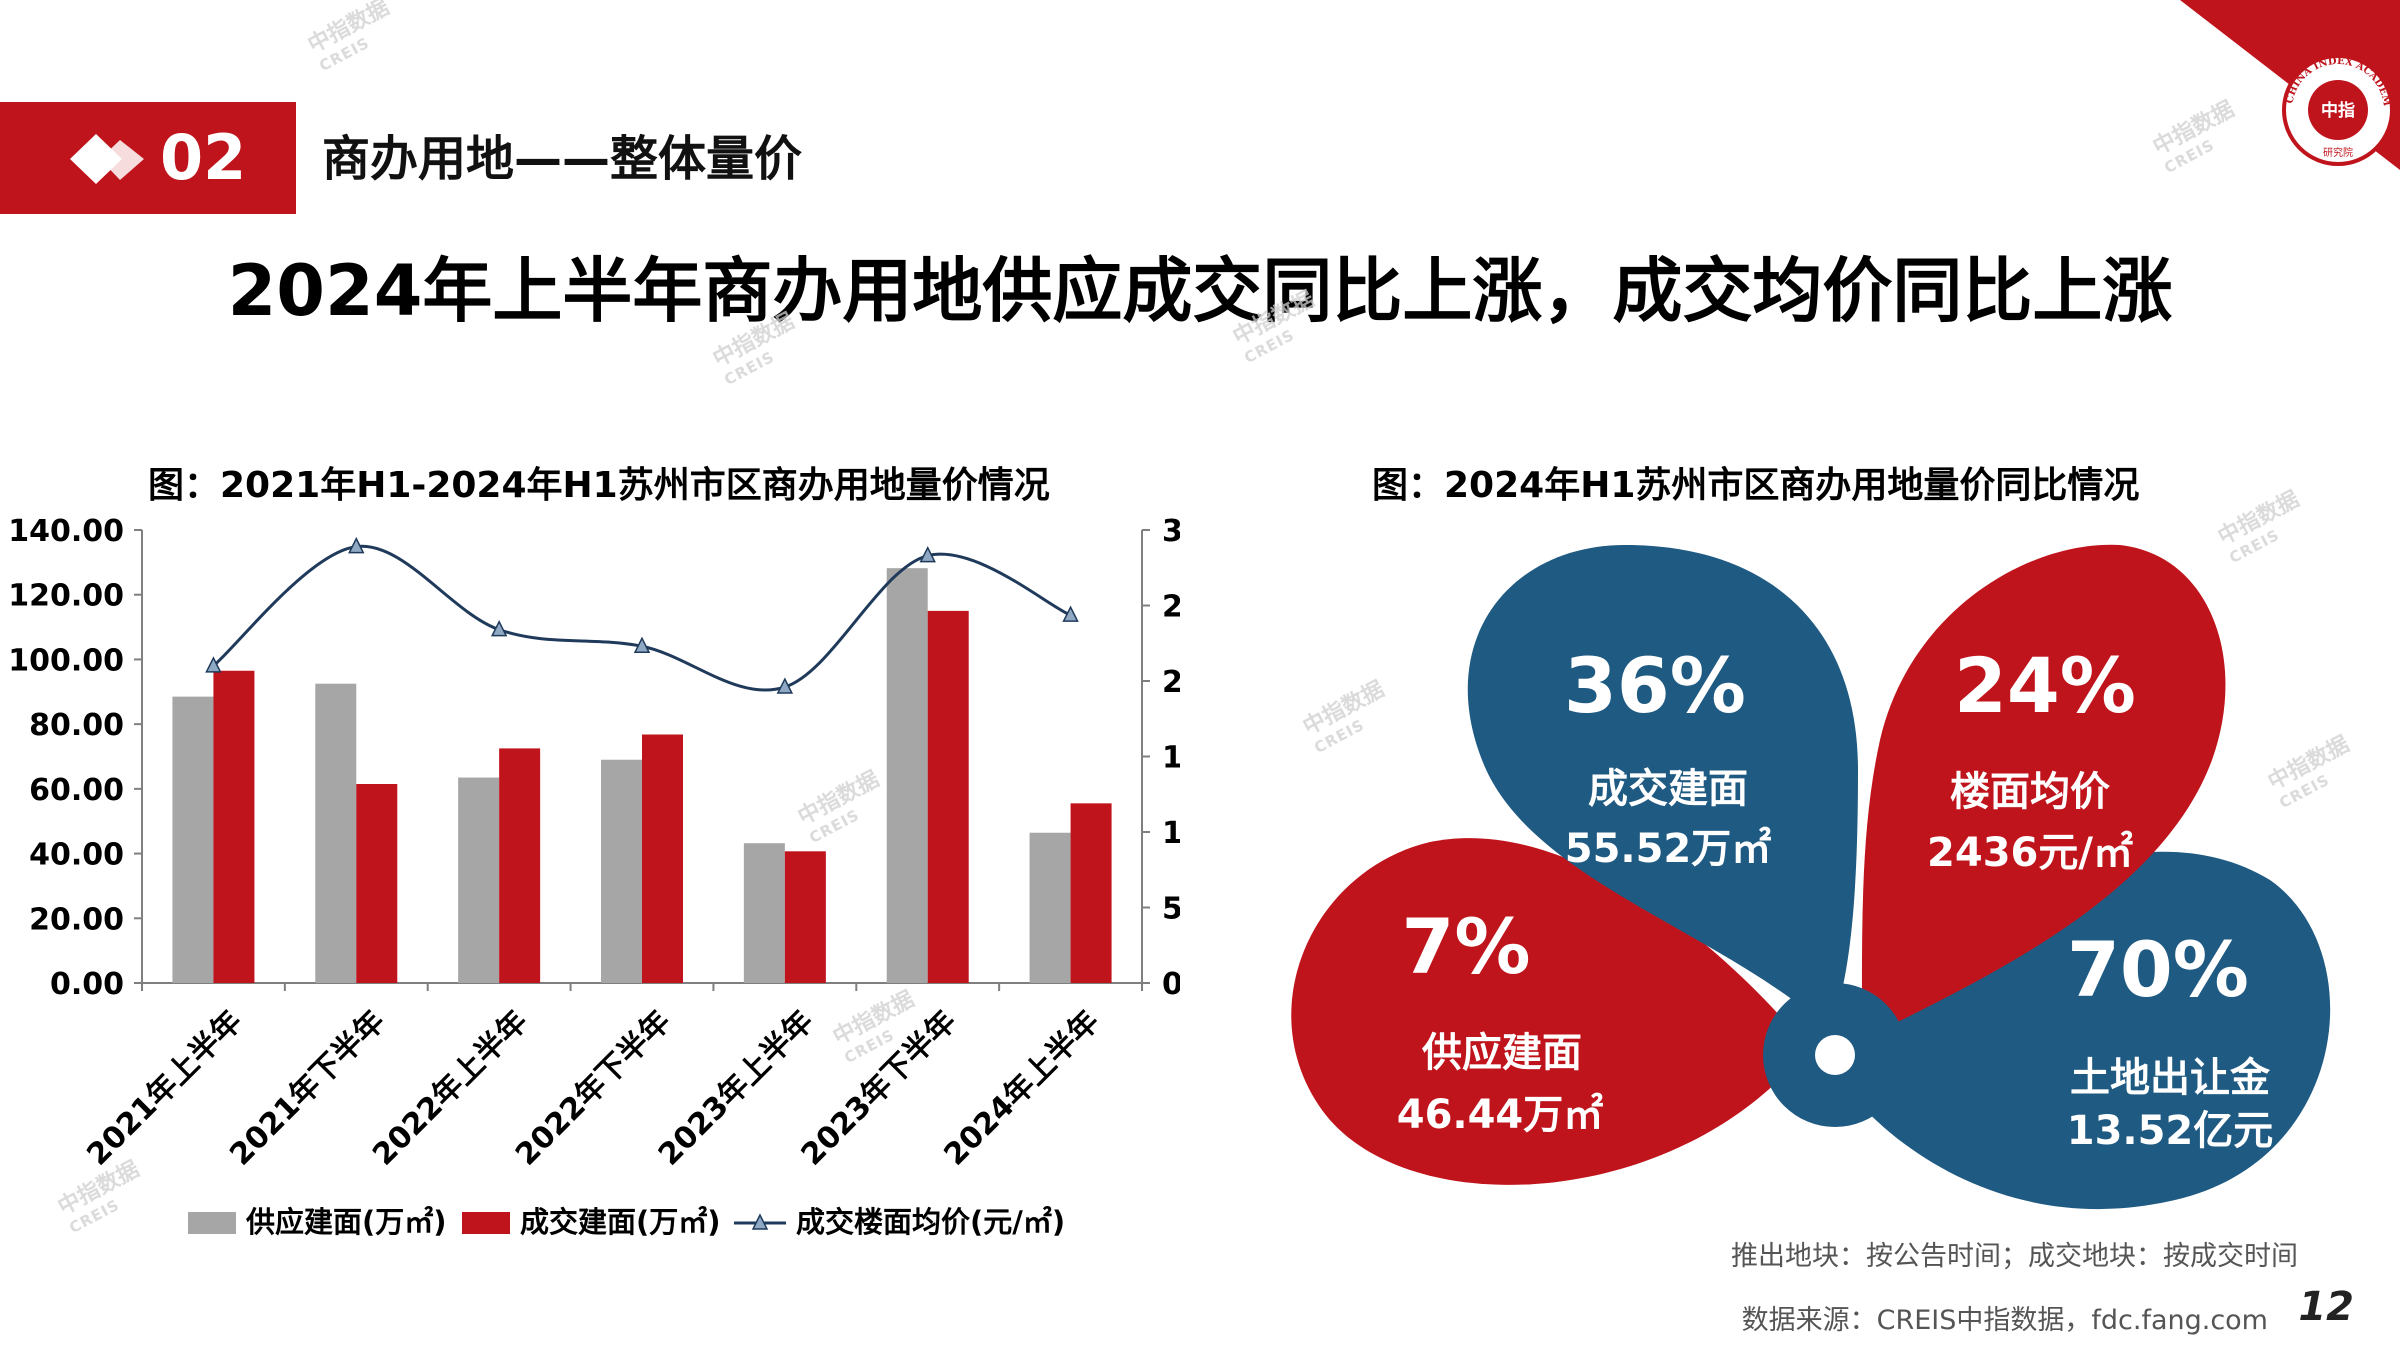  What do you see at coordinates (2045, 685) in the screenshot?
I see `price-pct: 24%` at bounding box center [2045, 685].